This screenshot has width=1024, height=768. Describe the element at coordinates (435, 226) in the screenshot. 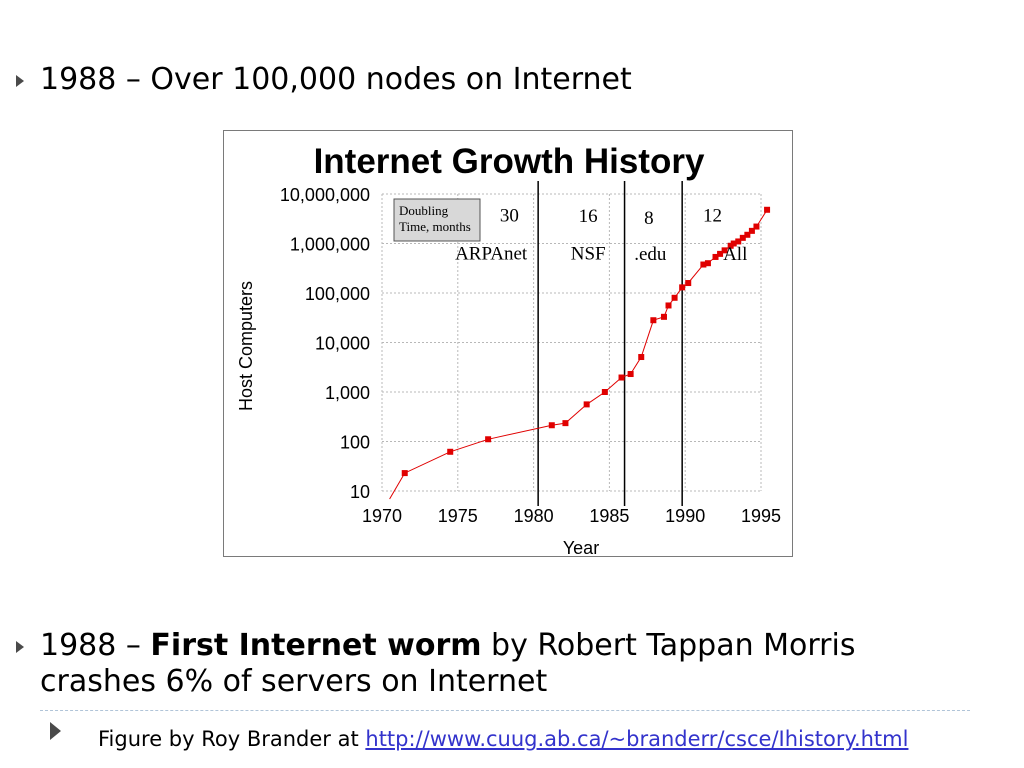

I see `legend-text: Time, months` at that location.